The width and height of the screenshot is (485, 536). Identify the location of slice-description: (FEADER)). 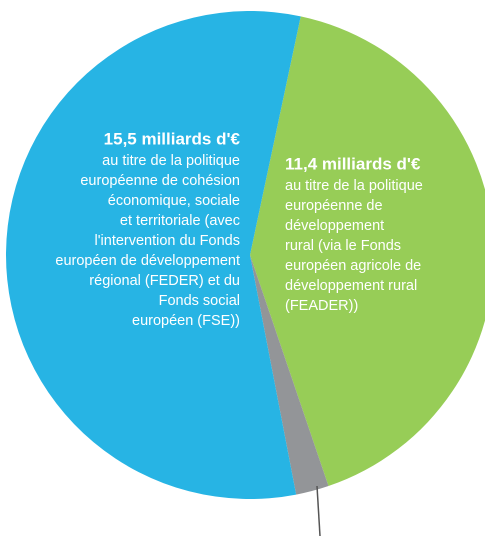
(321, 306).